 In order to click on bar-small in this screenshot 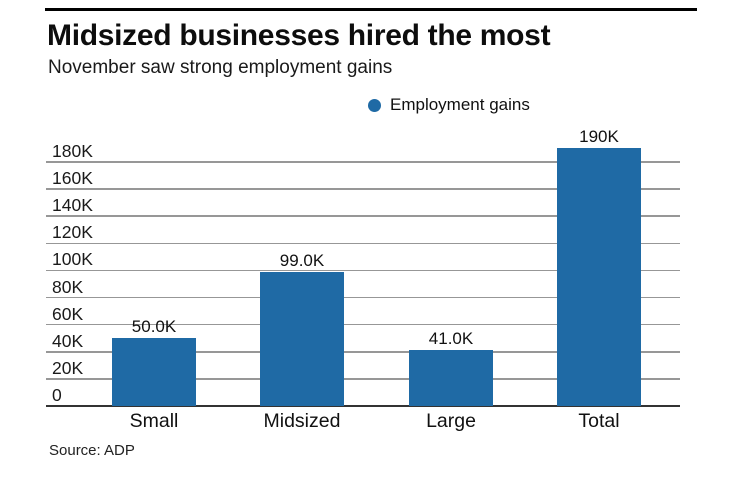, I will do `click(154, 372)`.